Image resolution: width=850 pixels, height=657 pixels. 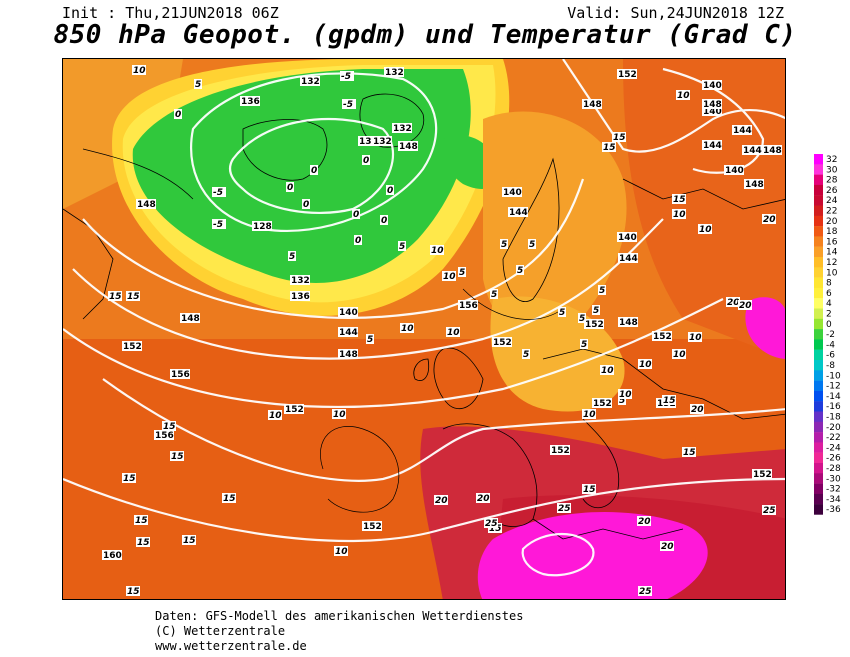 What do you see at coordinates (829, 325) in the screenshot?
I see `legend-label: 0` at bounding box center [829, 325].